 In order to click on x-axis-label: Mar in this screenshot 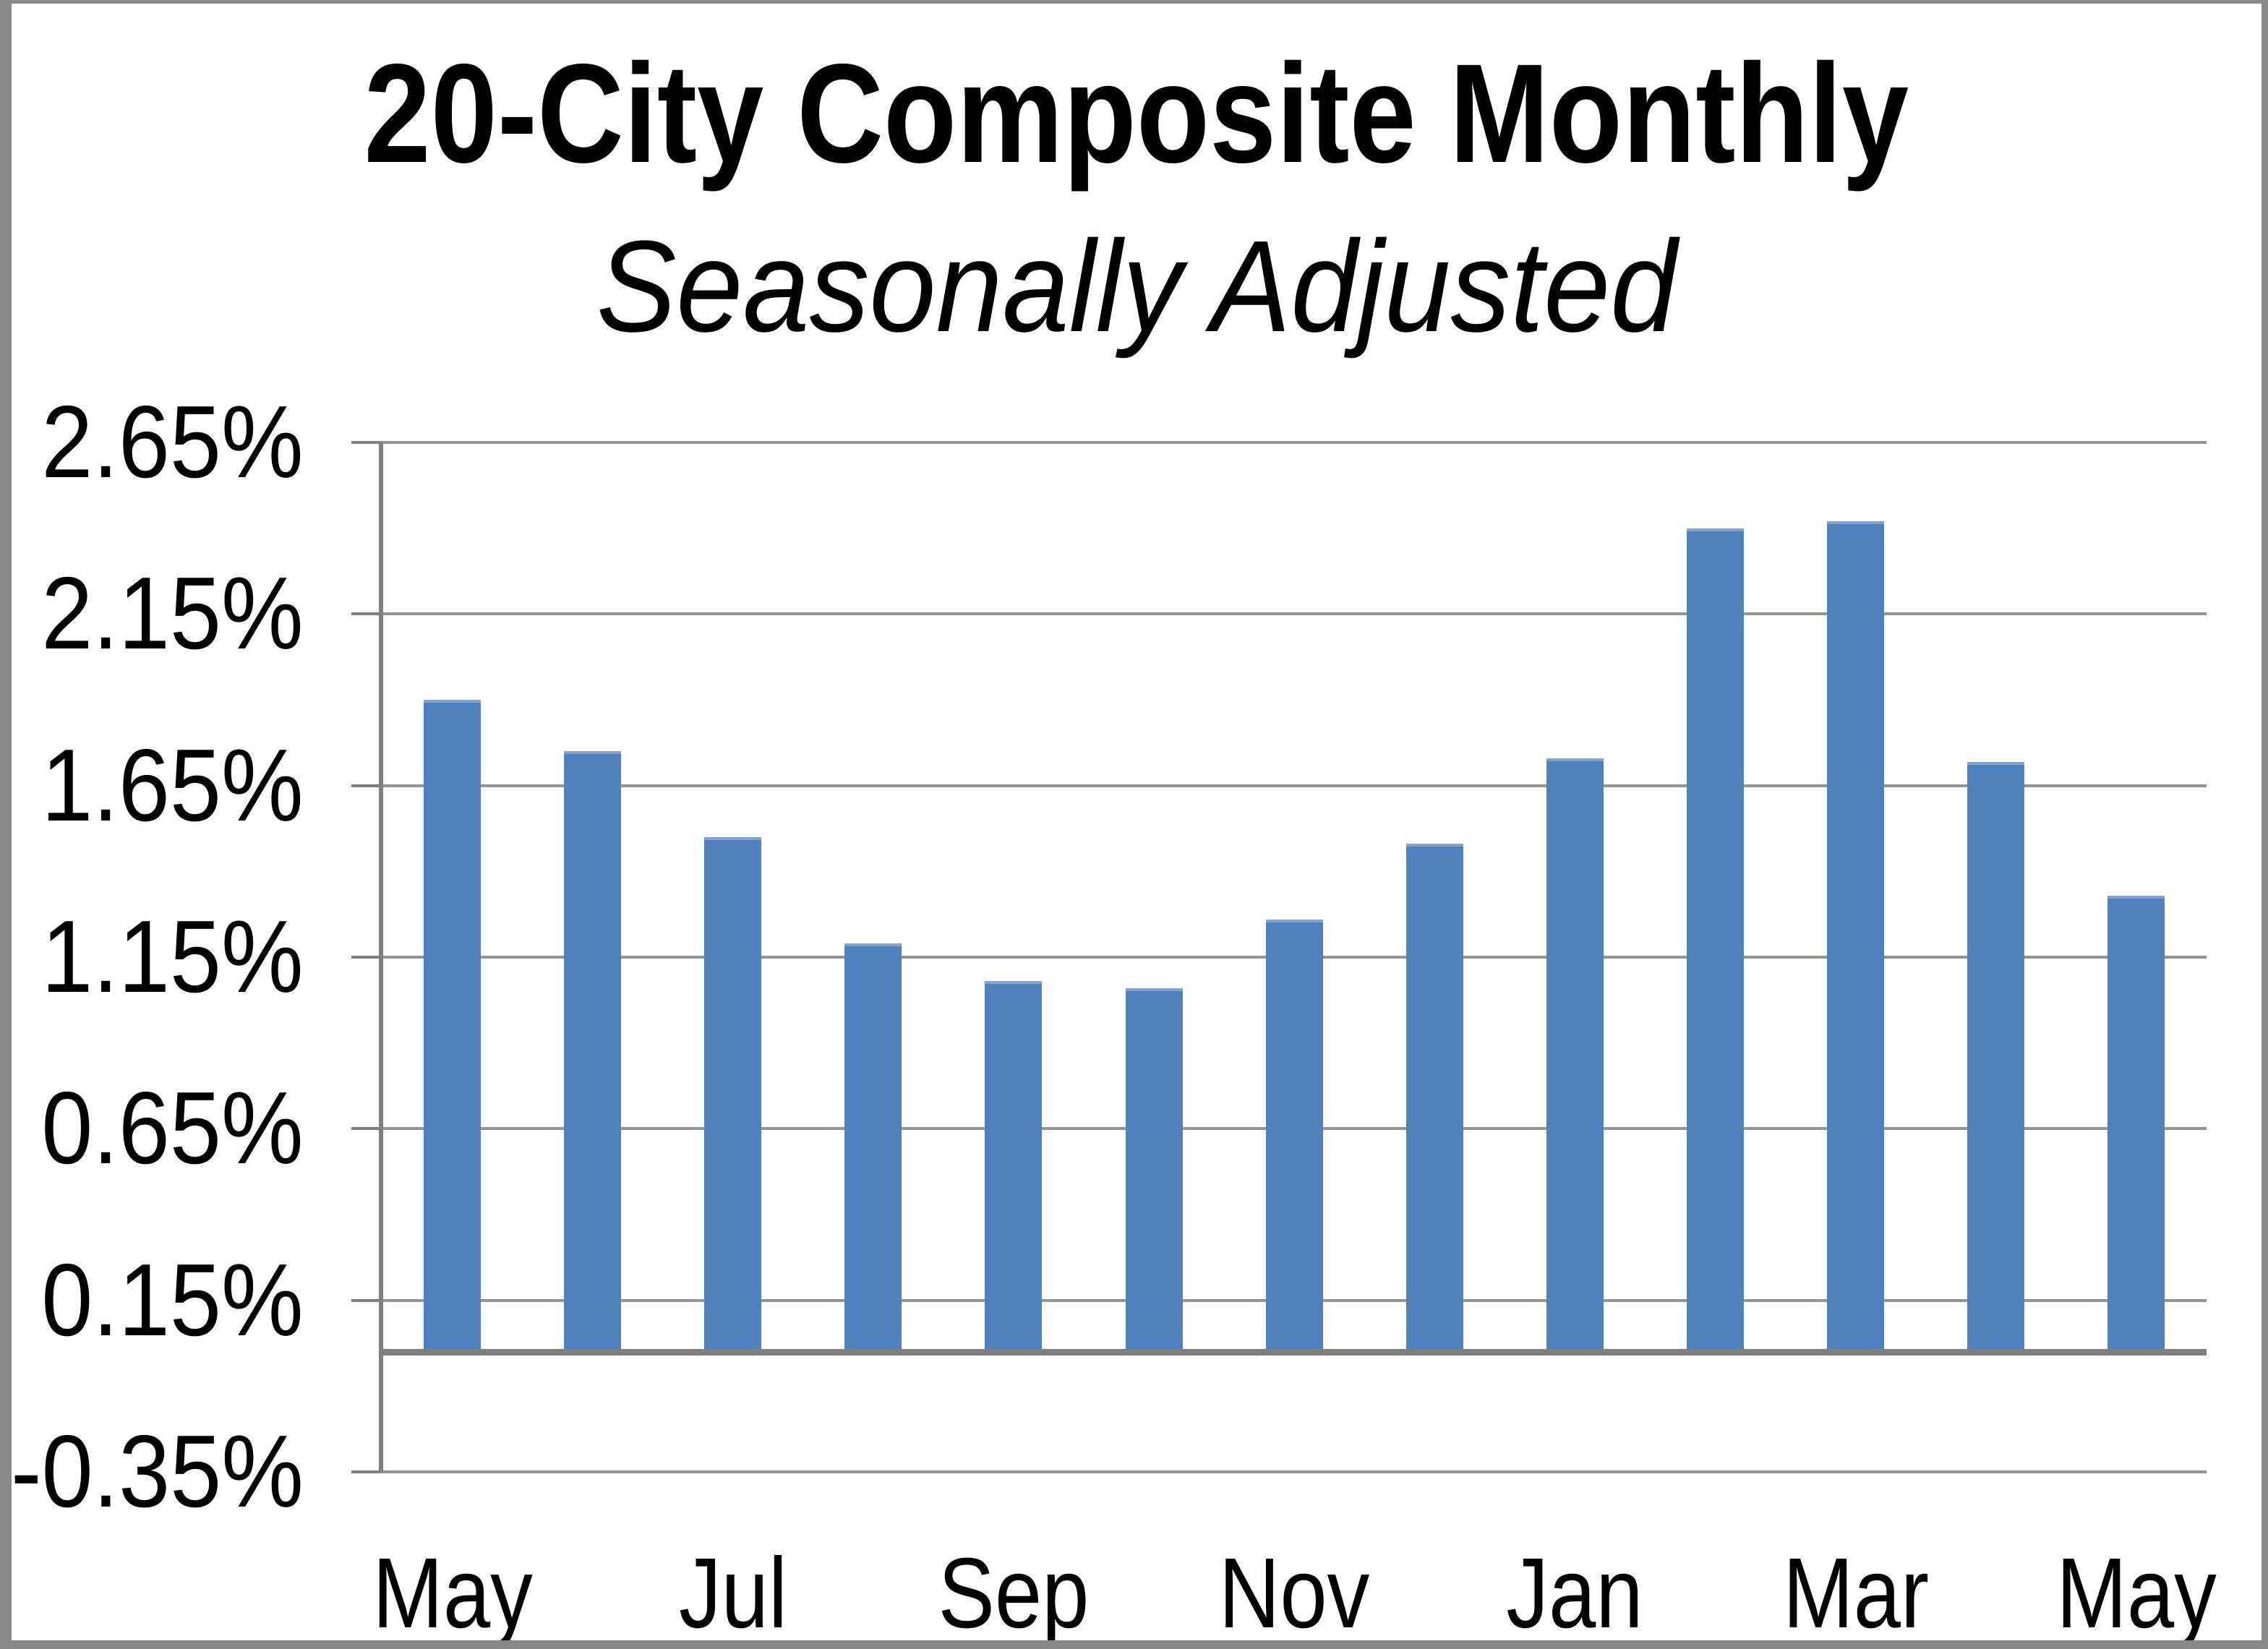, I will do `click(1855, 1593)`.